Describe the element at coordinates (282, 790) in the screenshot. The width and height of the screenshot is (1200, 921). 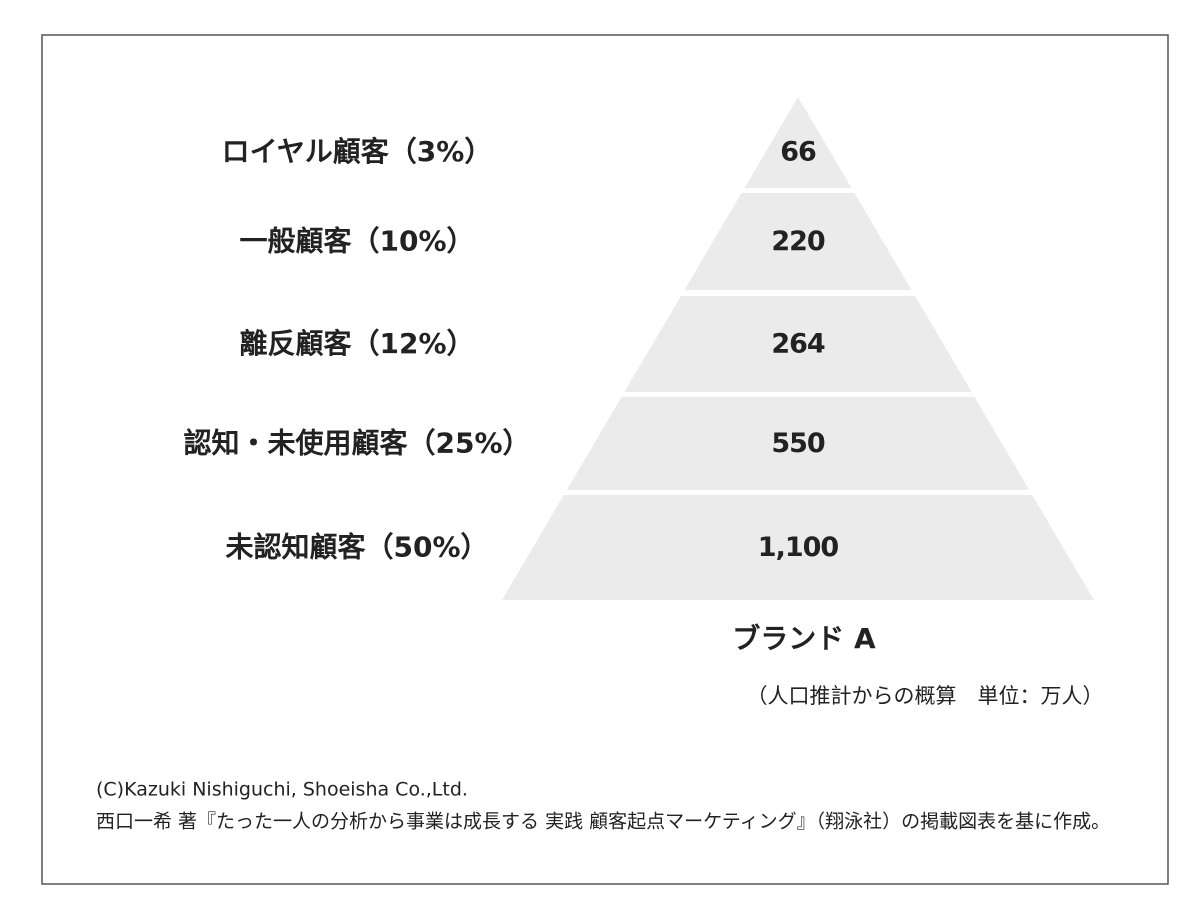
I see `footer-line: (C)Kazuki Nishiguchi, Shoeisha Co.,Ltd.` at that location.